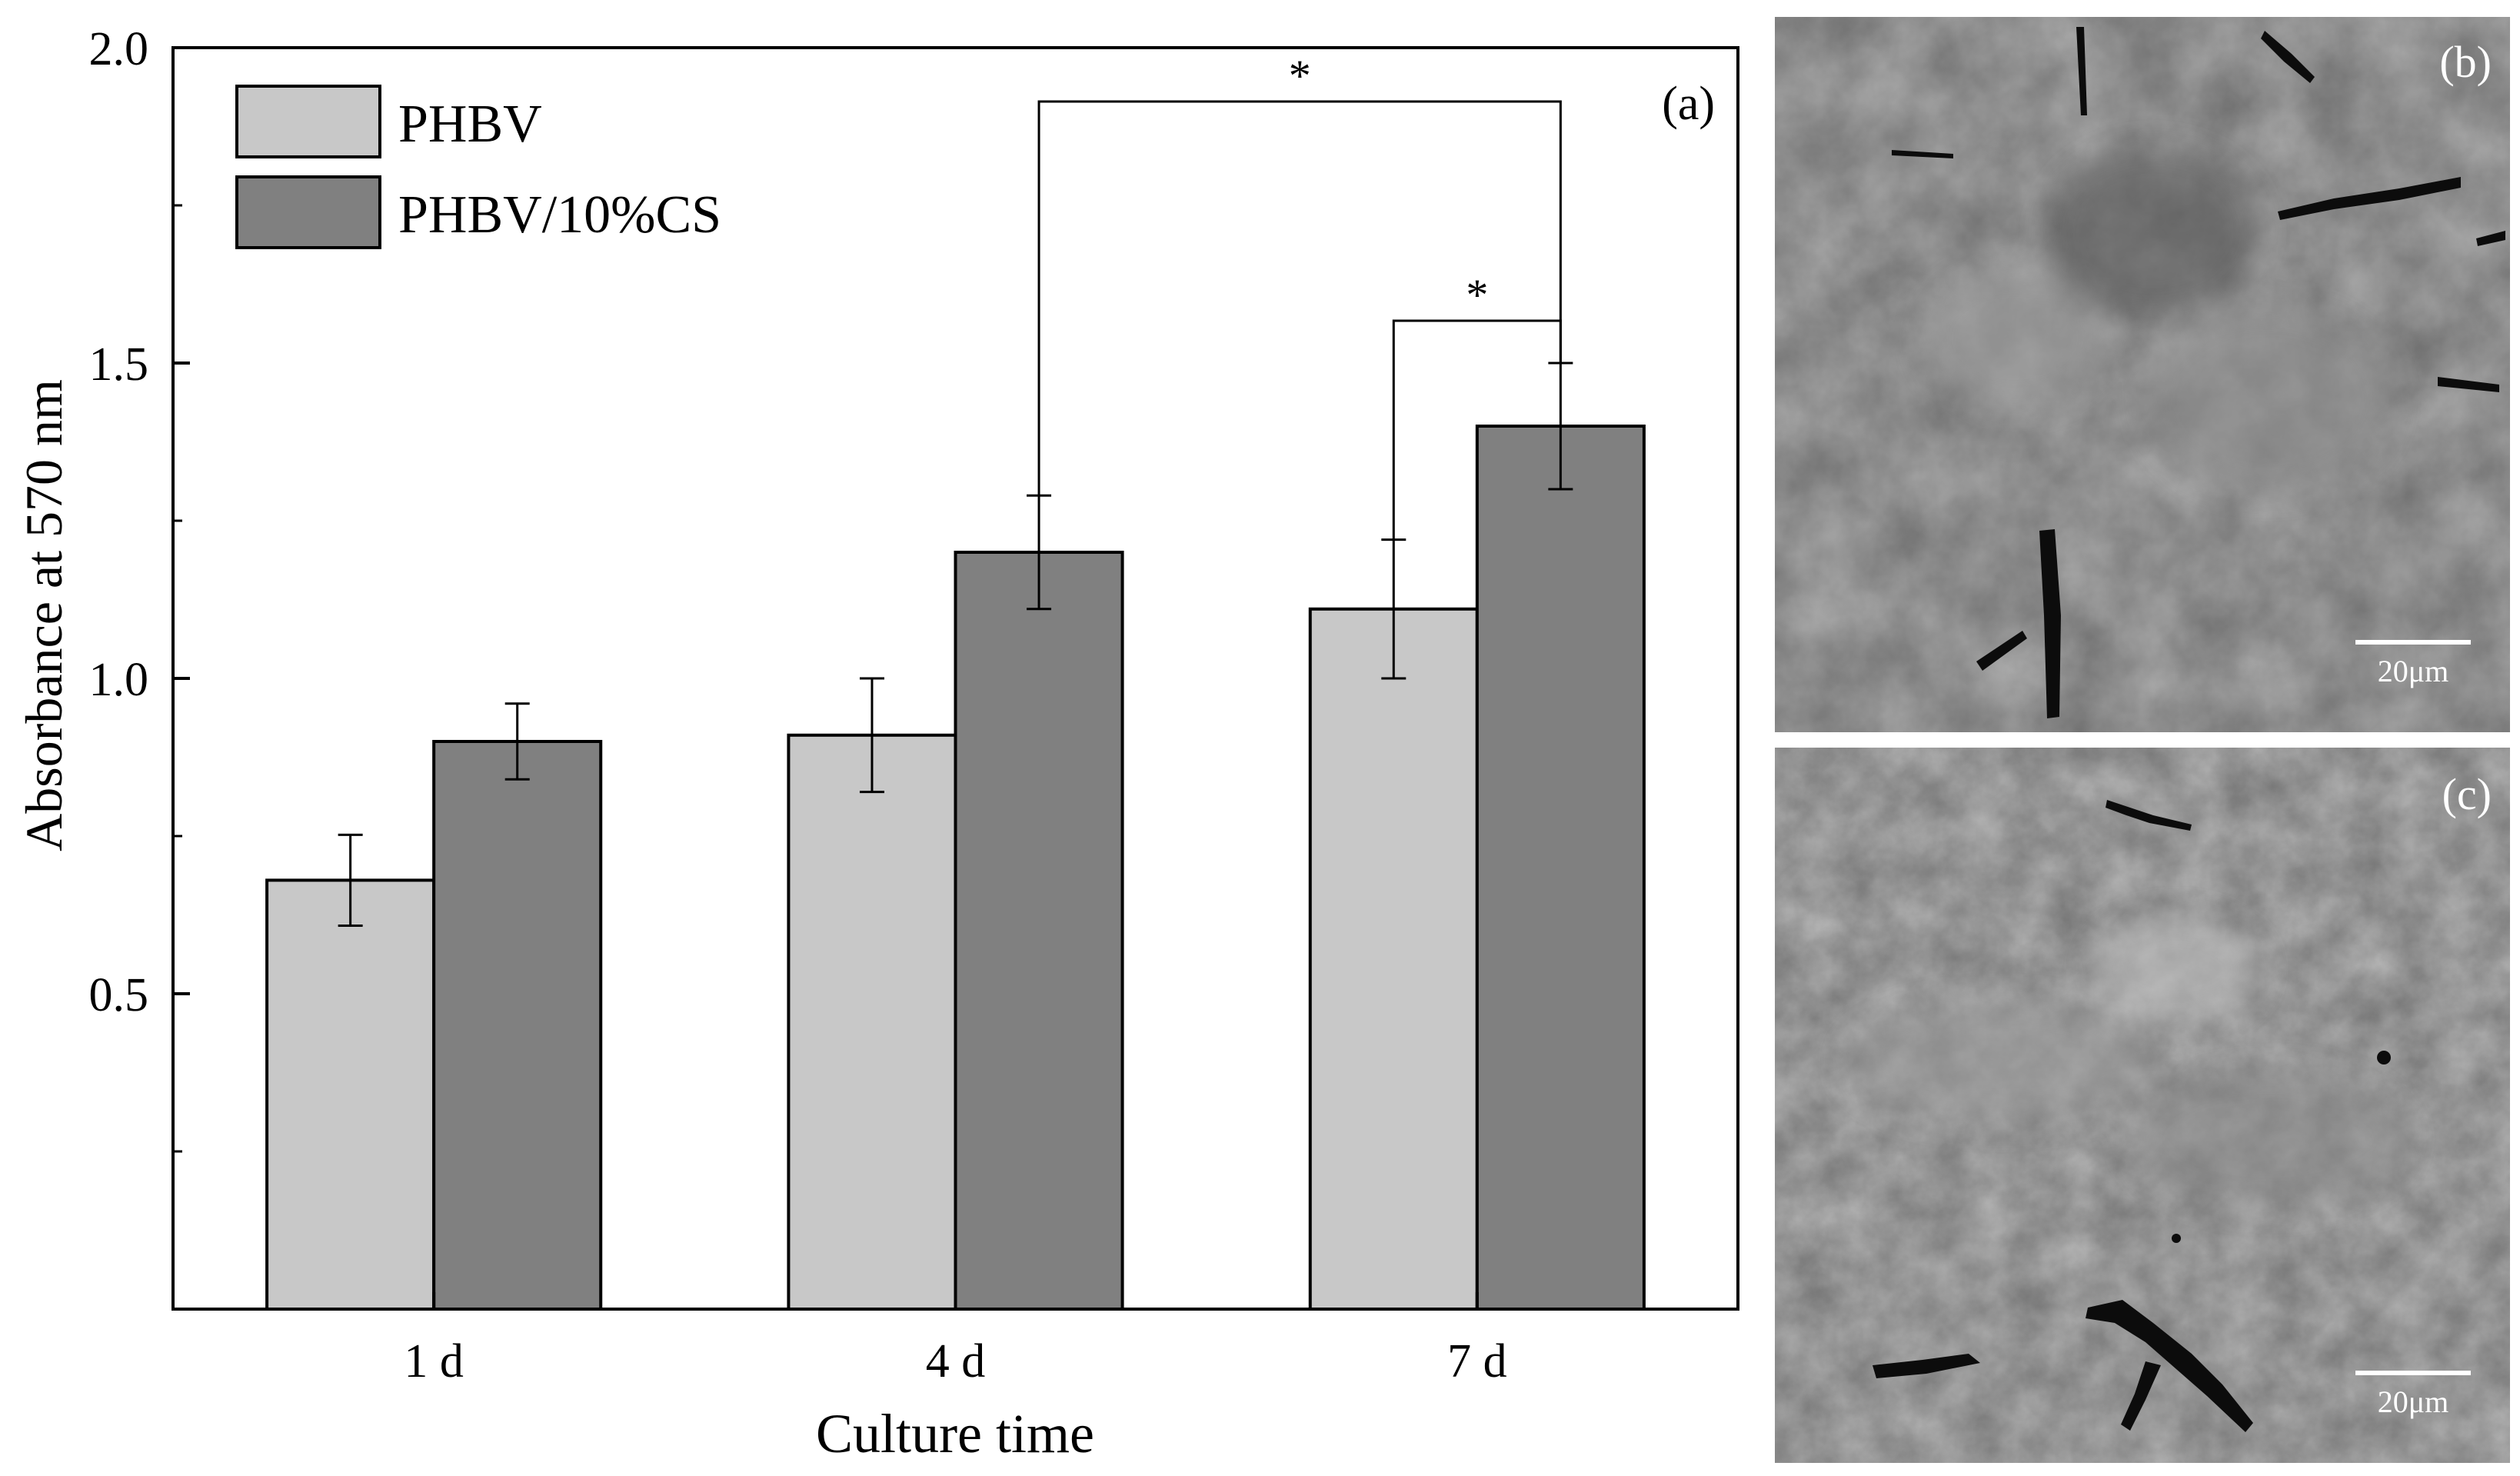  What do you see at coordinates (1688, 104) in the screenshot?
I see `panel-label-a: (a)` at bounding box center [1688, 104].